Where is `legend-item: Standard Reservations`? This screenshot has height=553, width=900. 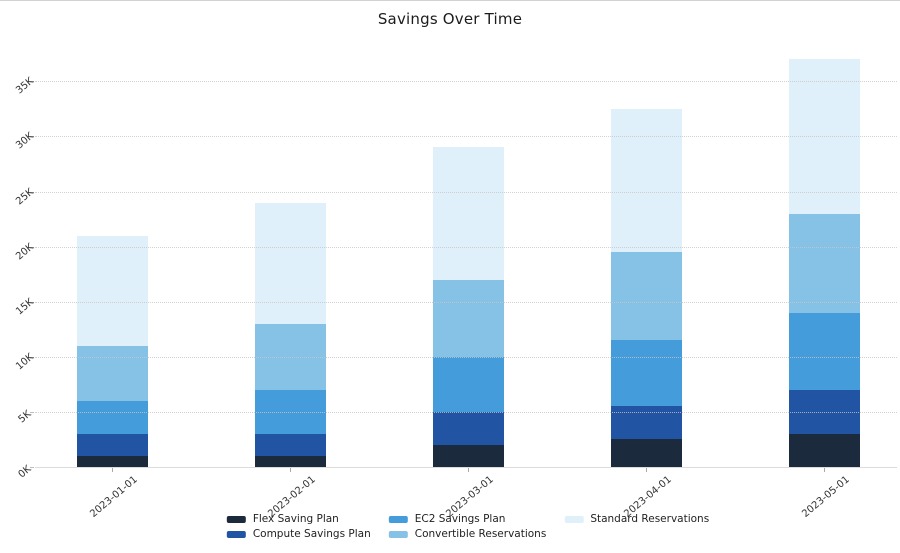 legend-item: Standard Reservations is located at coordinates (636, 519).